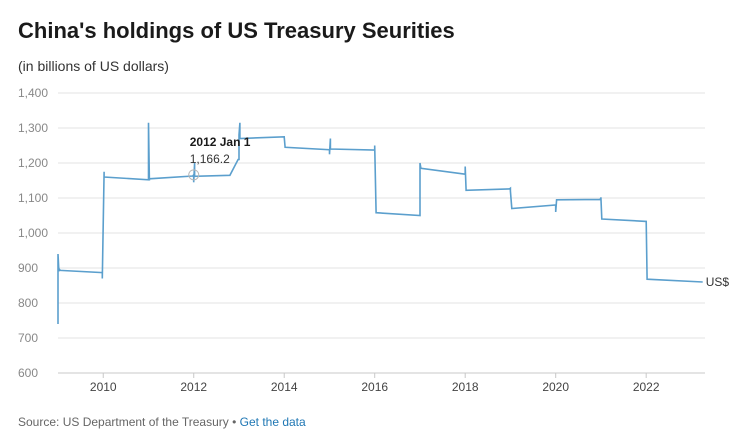 The width and height of the screenshot is (744, 433). I want to click on annotation-value-label: 1,166.2, so click(210, 159).